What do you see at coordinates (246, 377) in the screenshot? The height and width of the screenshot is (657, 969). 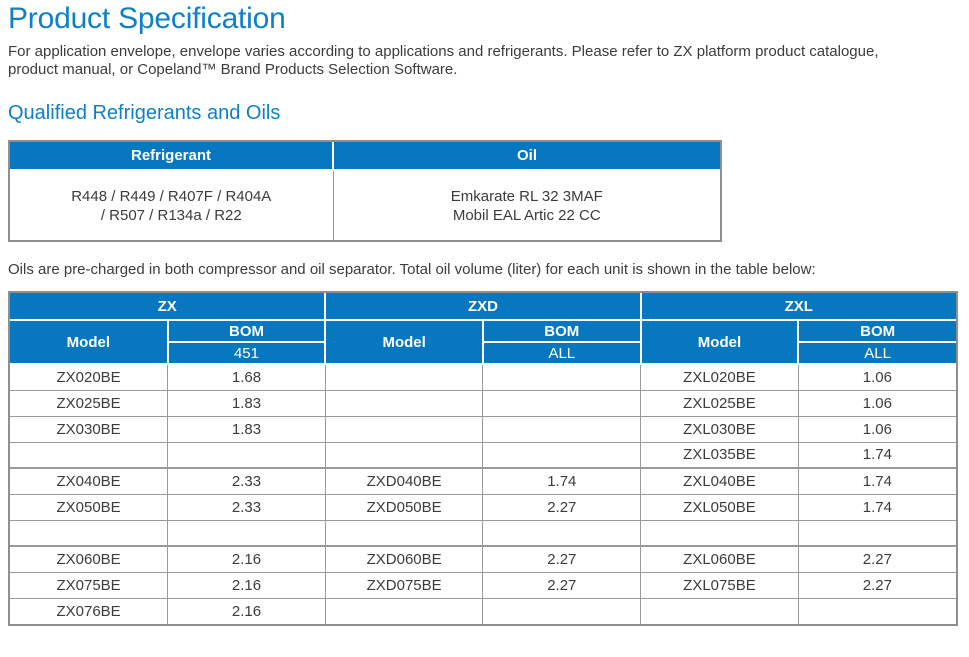 I see `table-cell: 1.68` at bounding box center [246, 377].